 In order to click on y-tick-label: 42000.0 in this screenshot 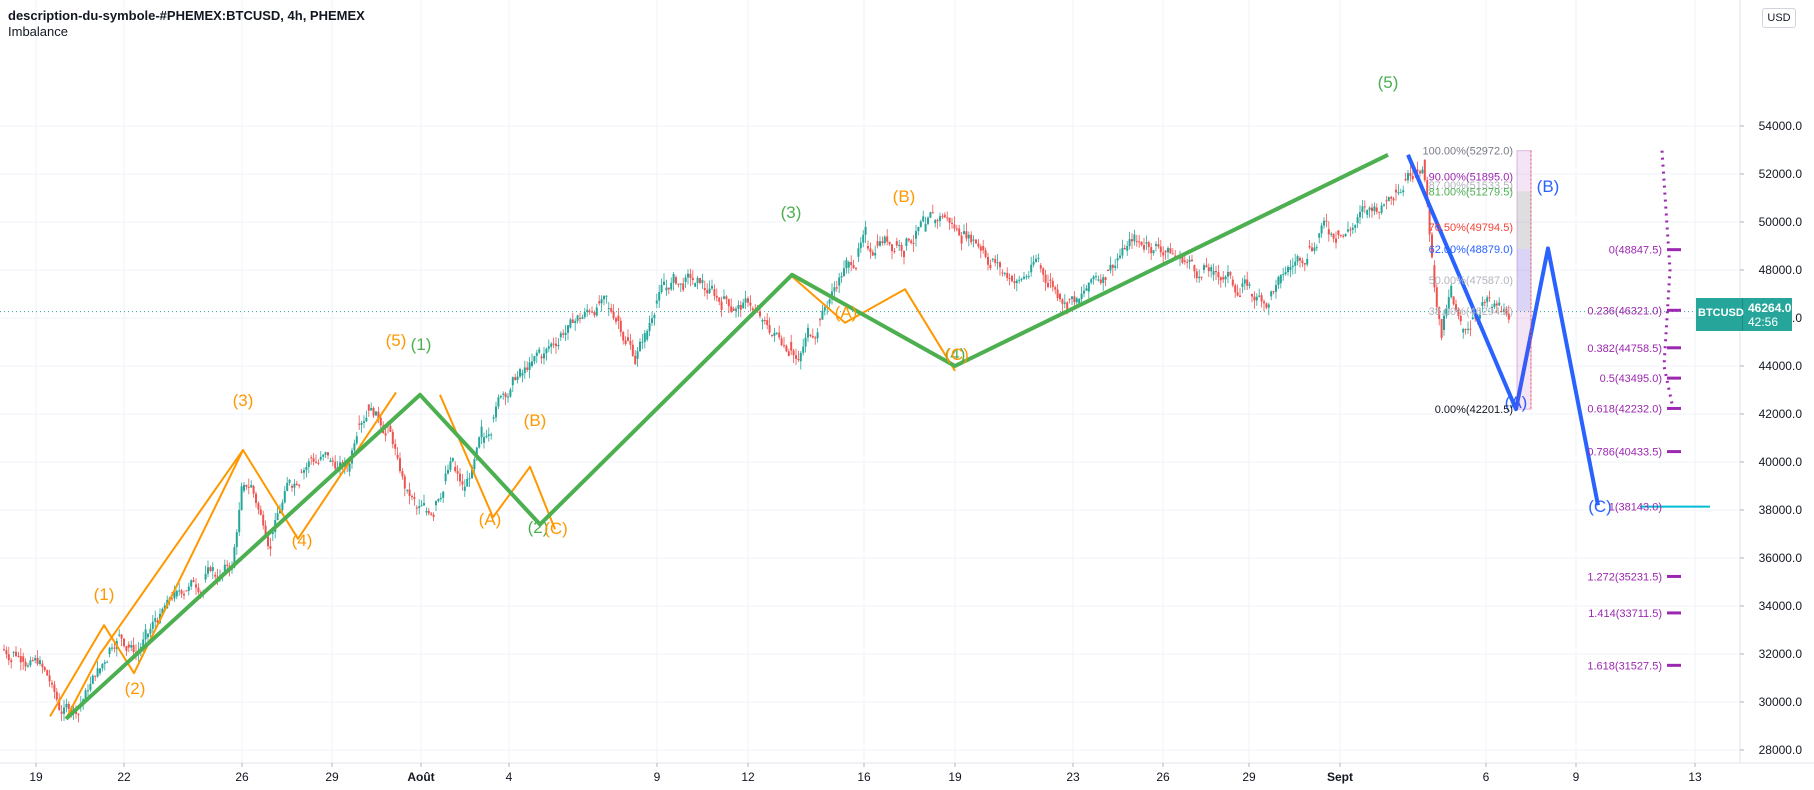, I will do `click(1781, 414)`.